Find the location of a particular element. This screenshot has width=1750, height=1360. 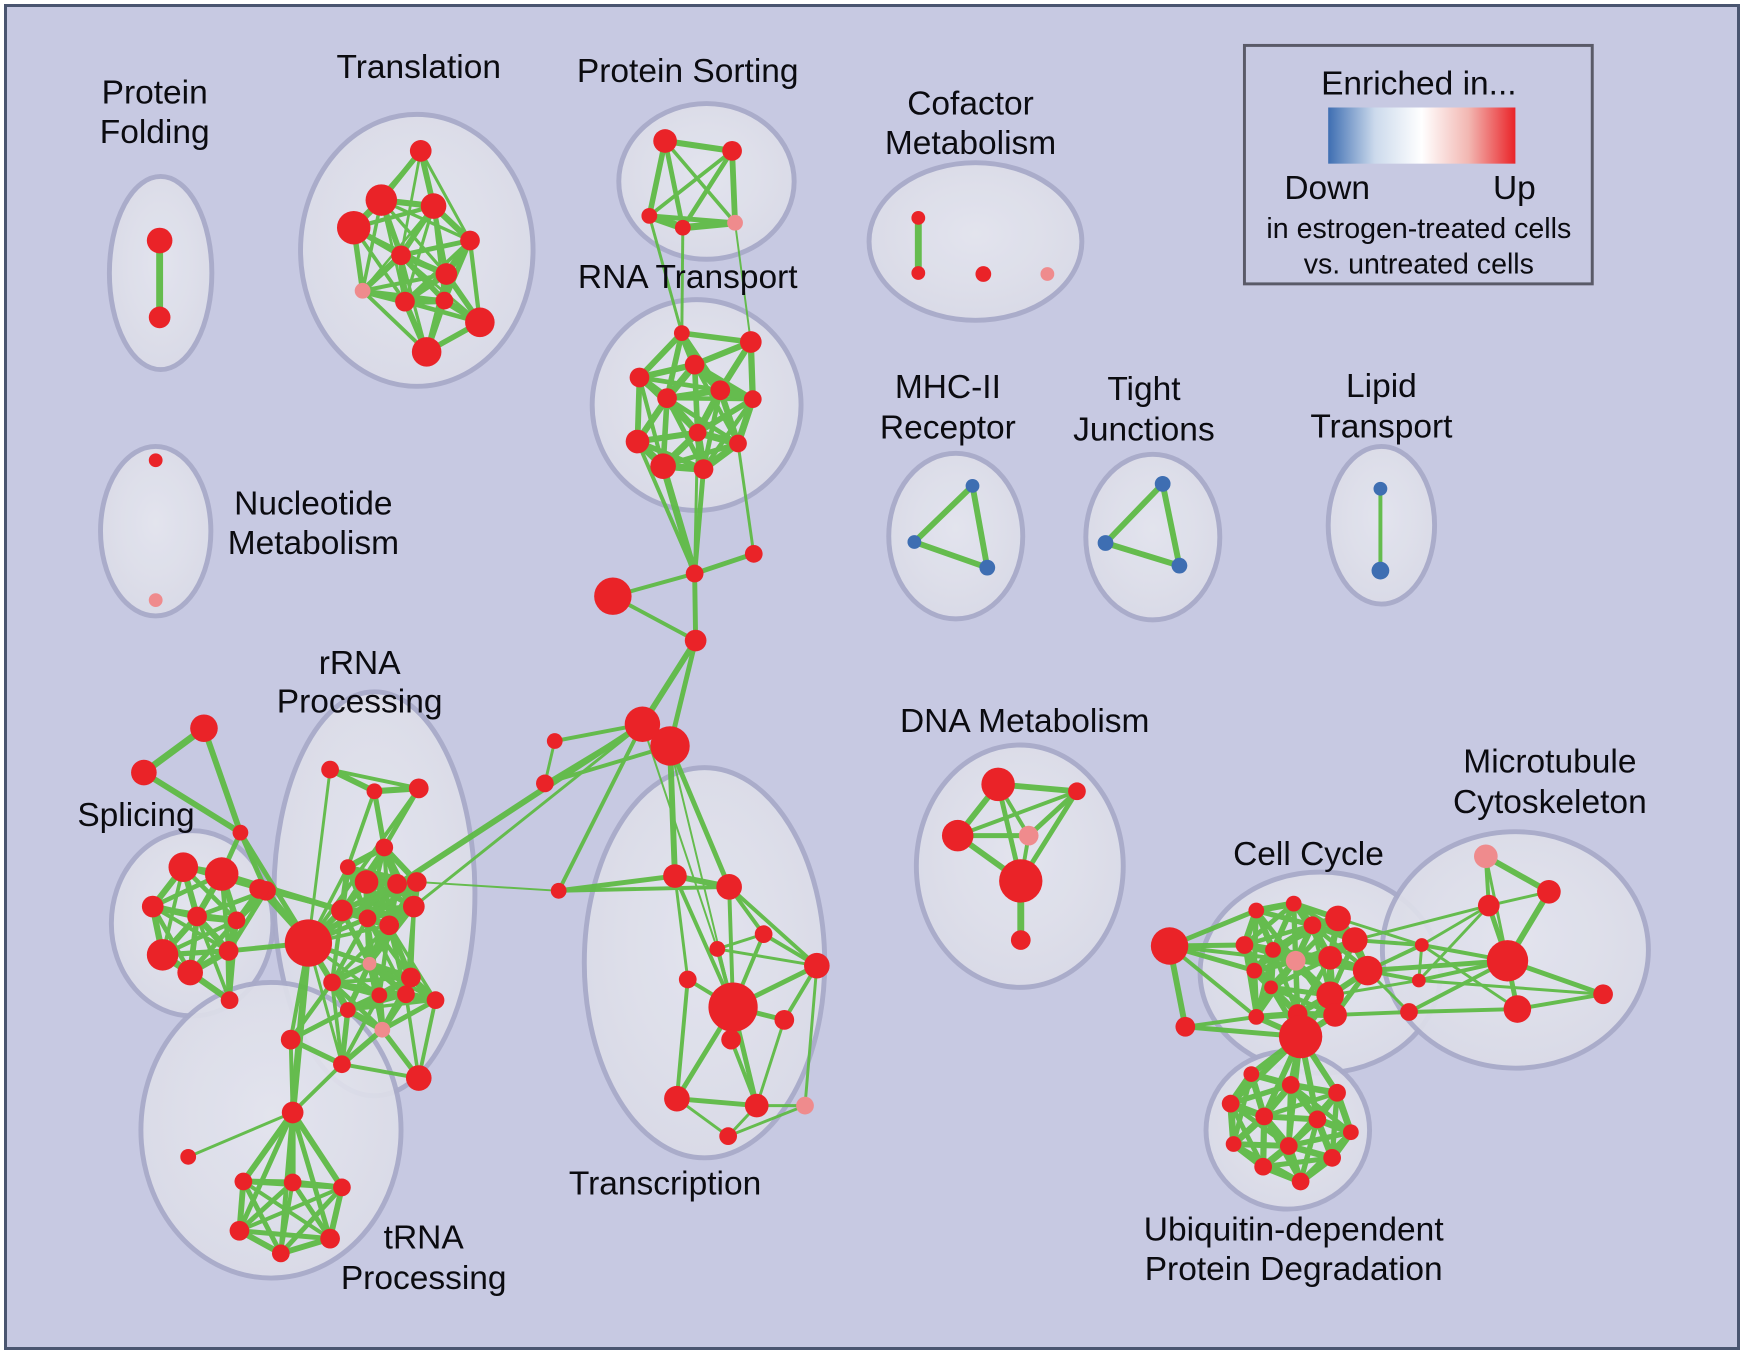

node-pink-cell_cycle is located at coordinates (1295, 960).